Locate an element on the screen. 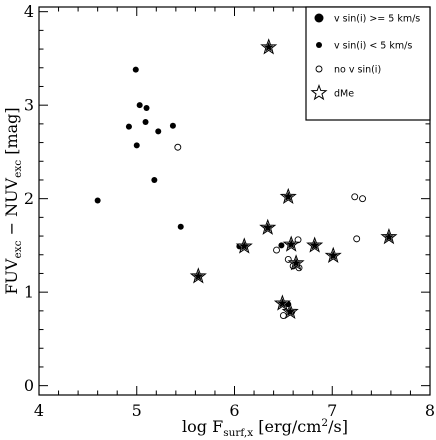  y-tick-label: 3 is located at coordinates (29, 105).